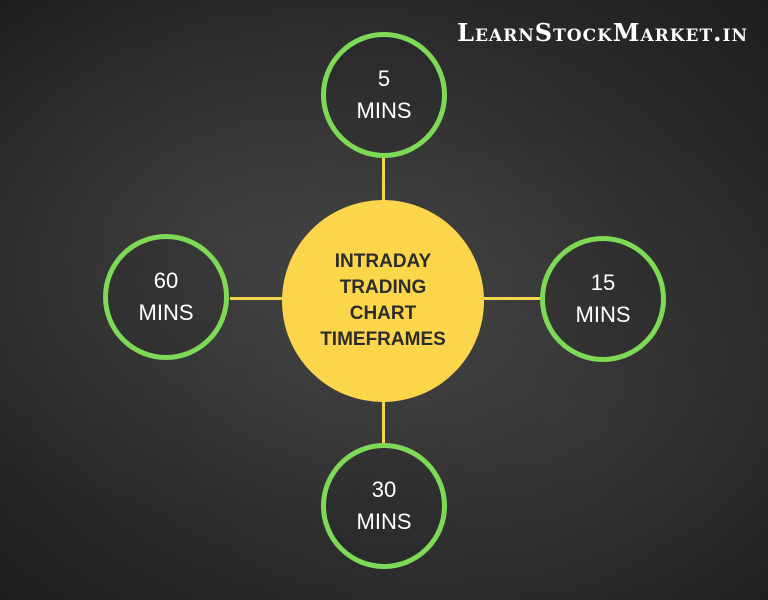 This screenshot has width=768, height=600. I want to click on connector-bottom, so click(383, 424).